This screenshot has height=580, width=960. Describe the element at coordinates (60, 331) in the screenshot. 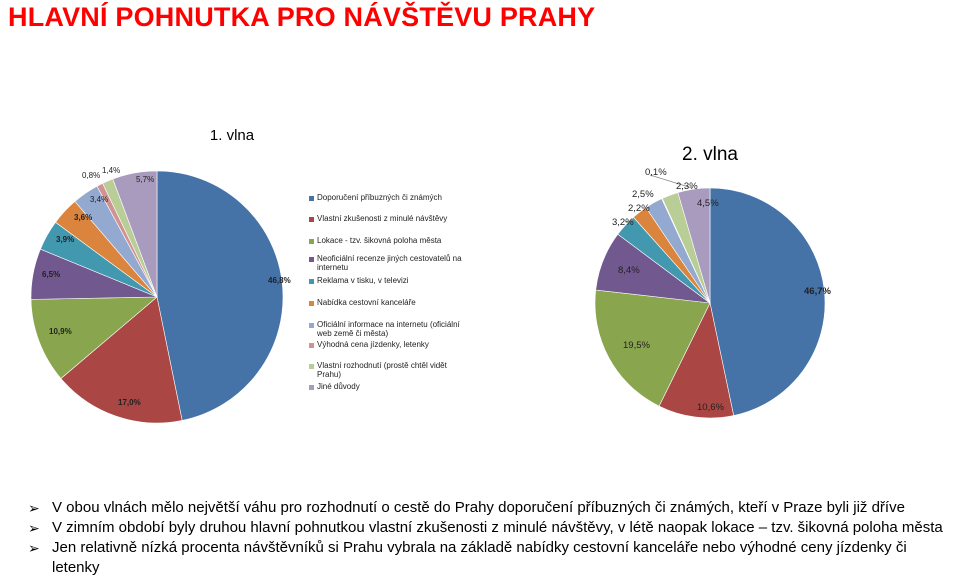

I see `data-label: 10,9%` at that location.